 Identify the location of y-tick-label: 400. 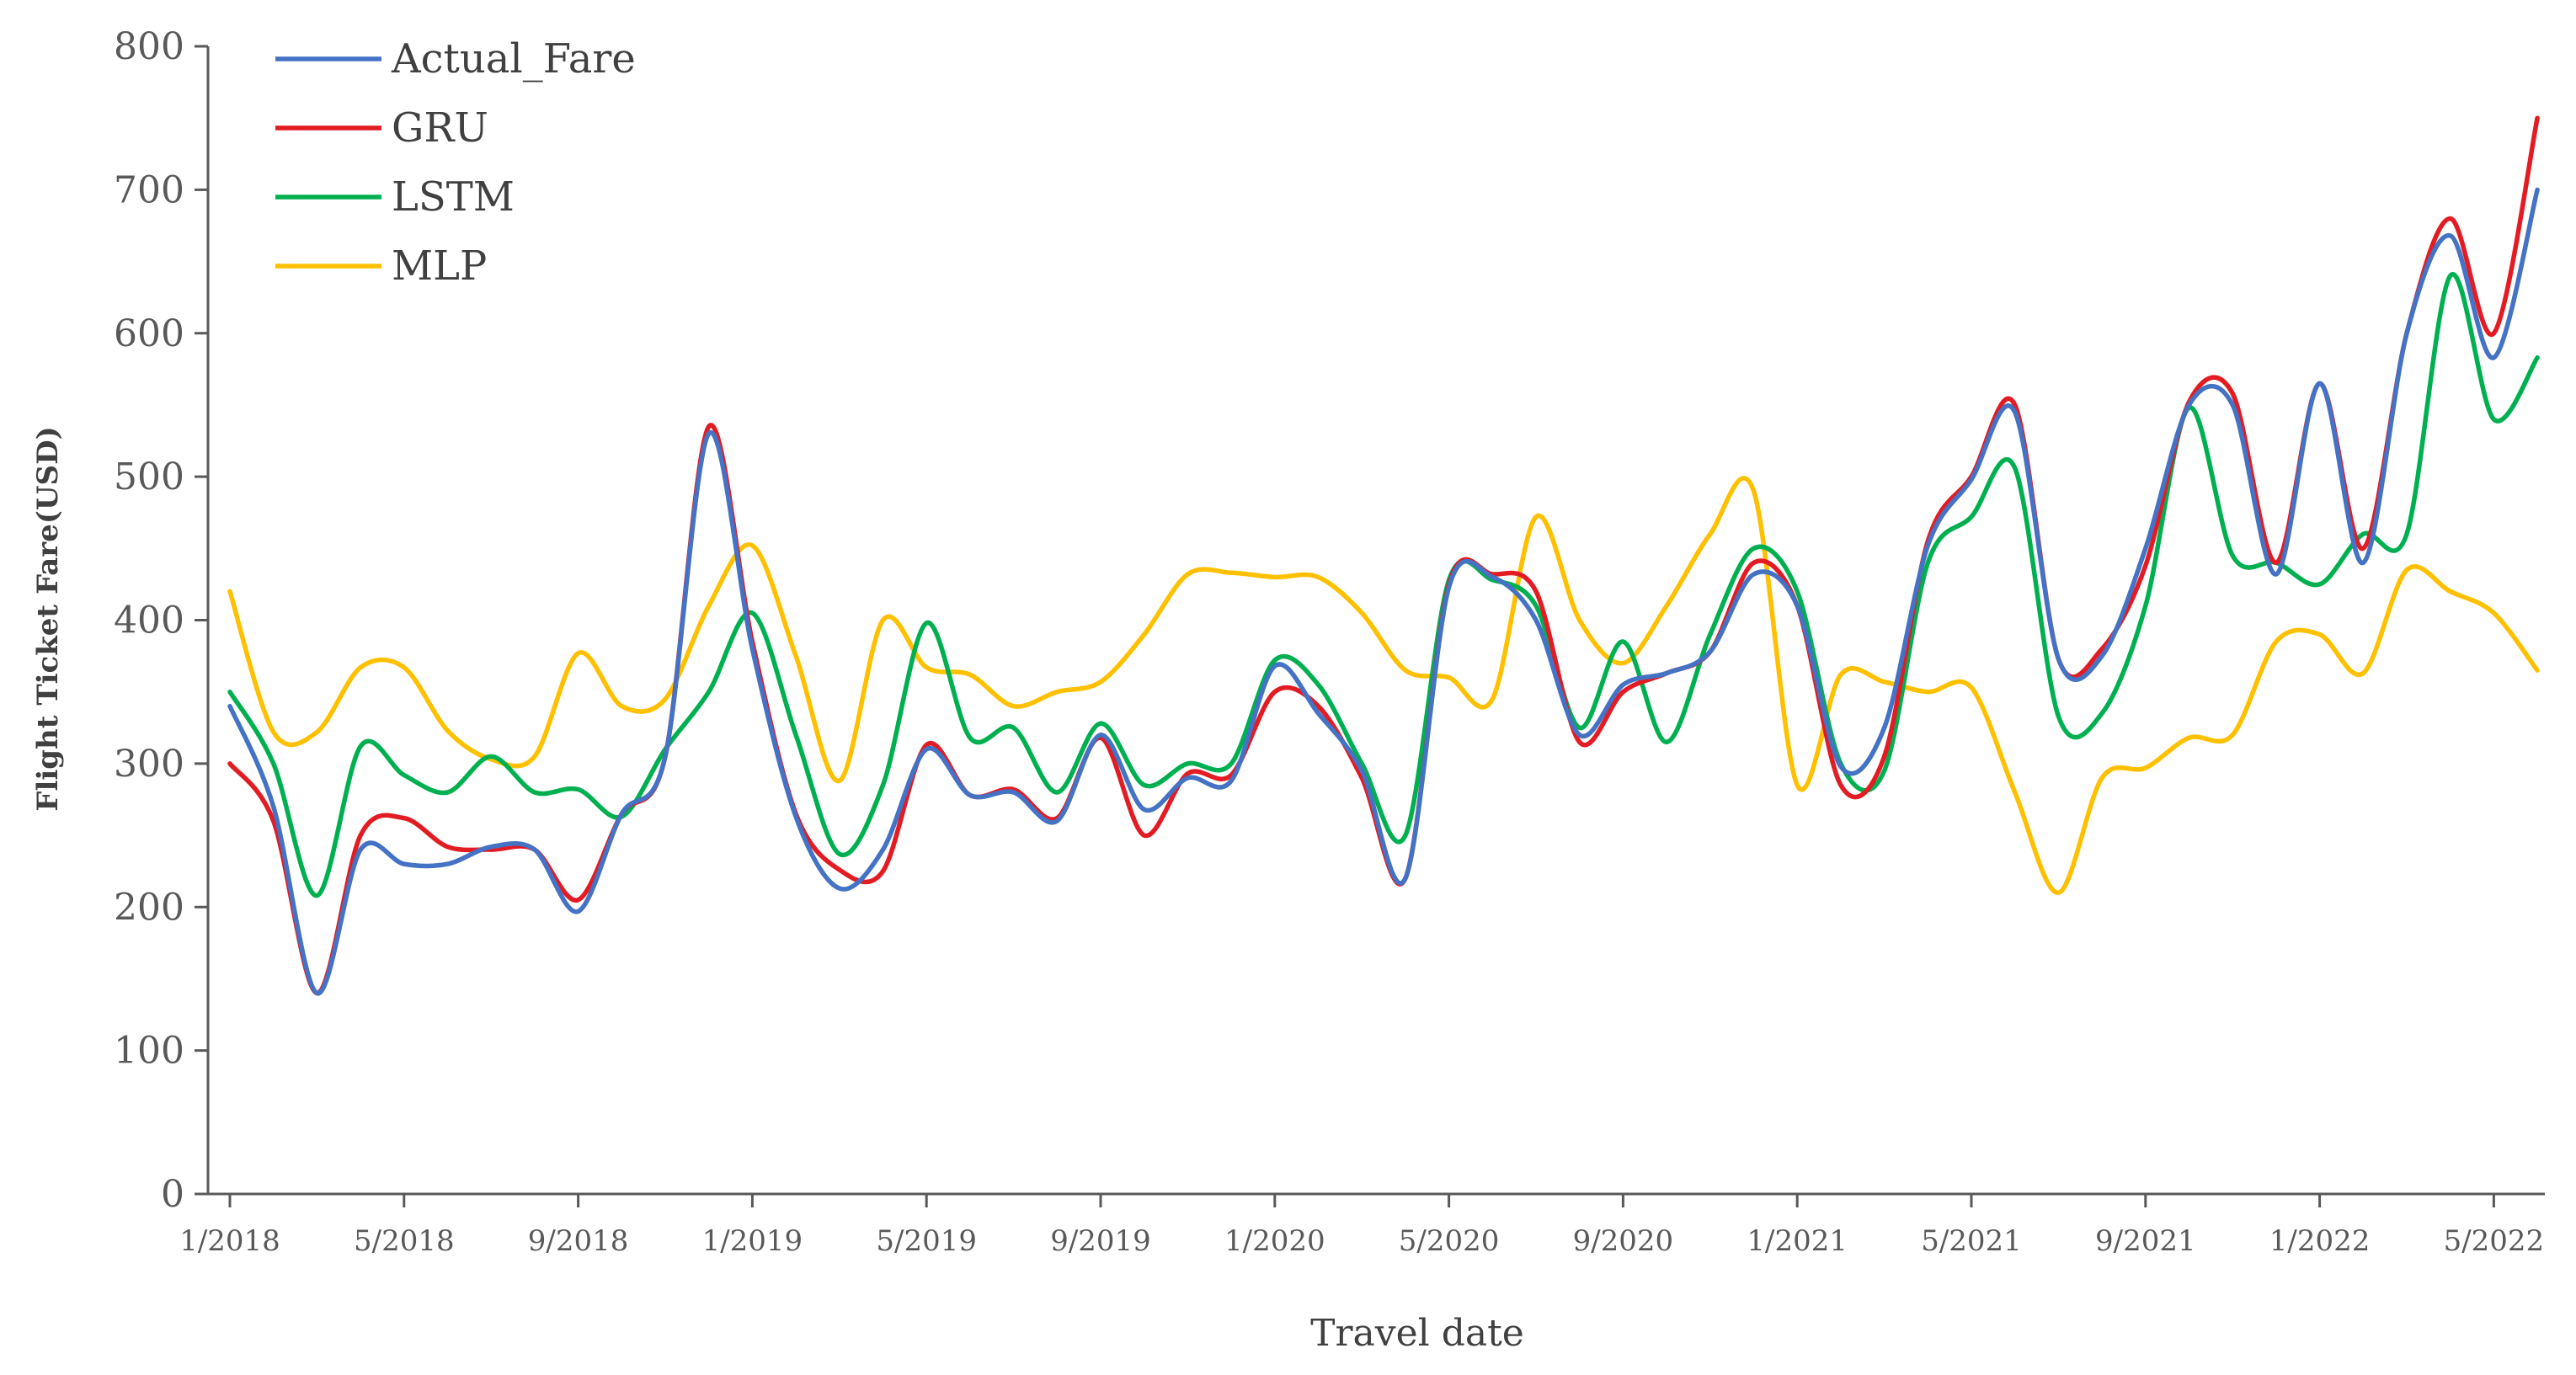
(149, 621).